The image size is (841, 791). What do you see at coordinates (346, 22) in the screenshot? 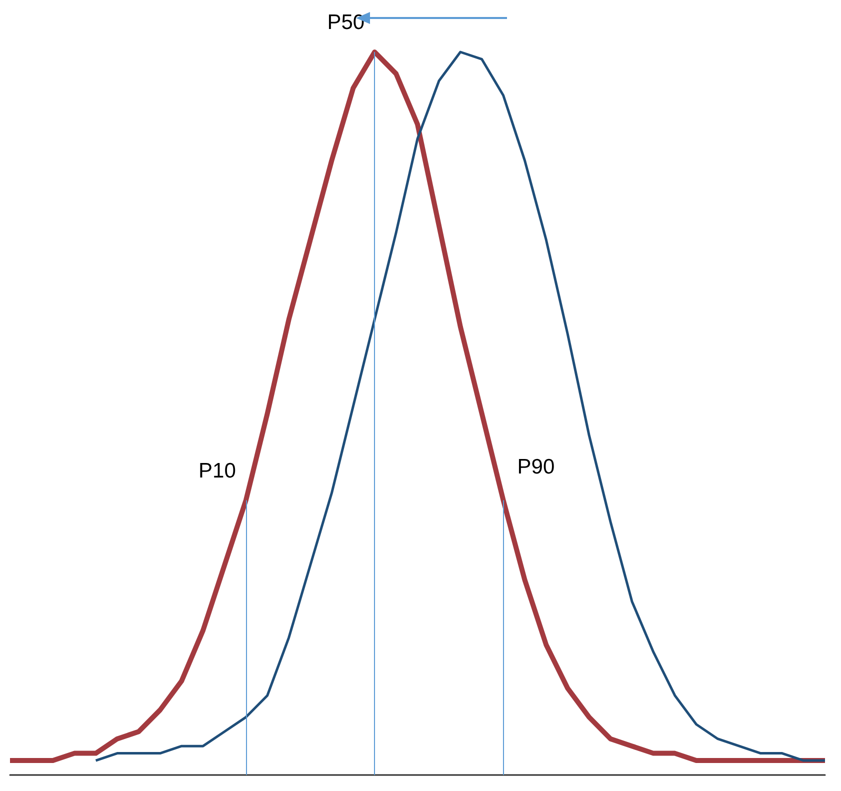
I see `text: P50` at bounding box center [346, 22].